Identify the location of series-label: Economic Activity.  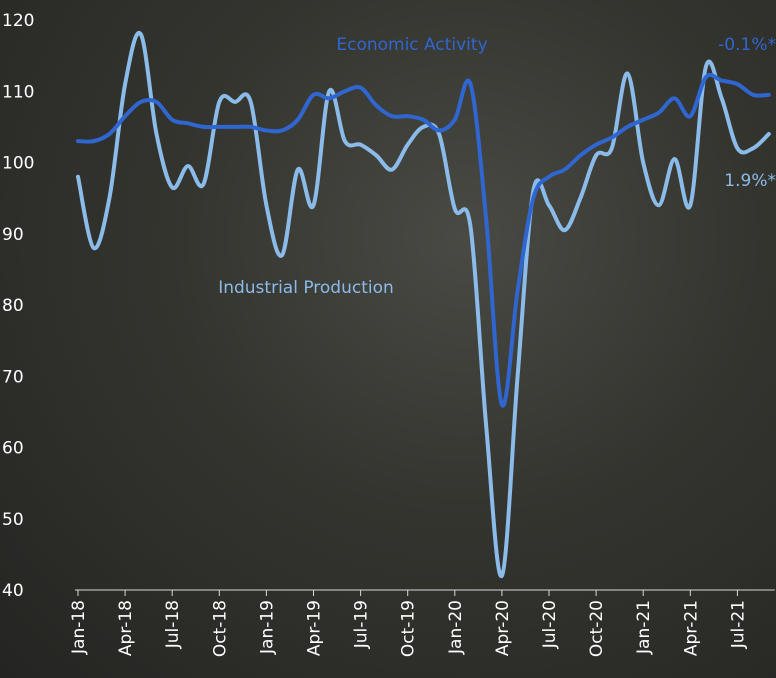
(411, 45).